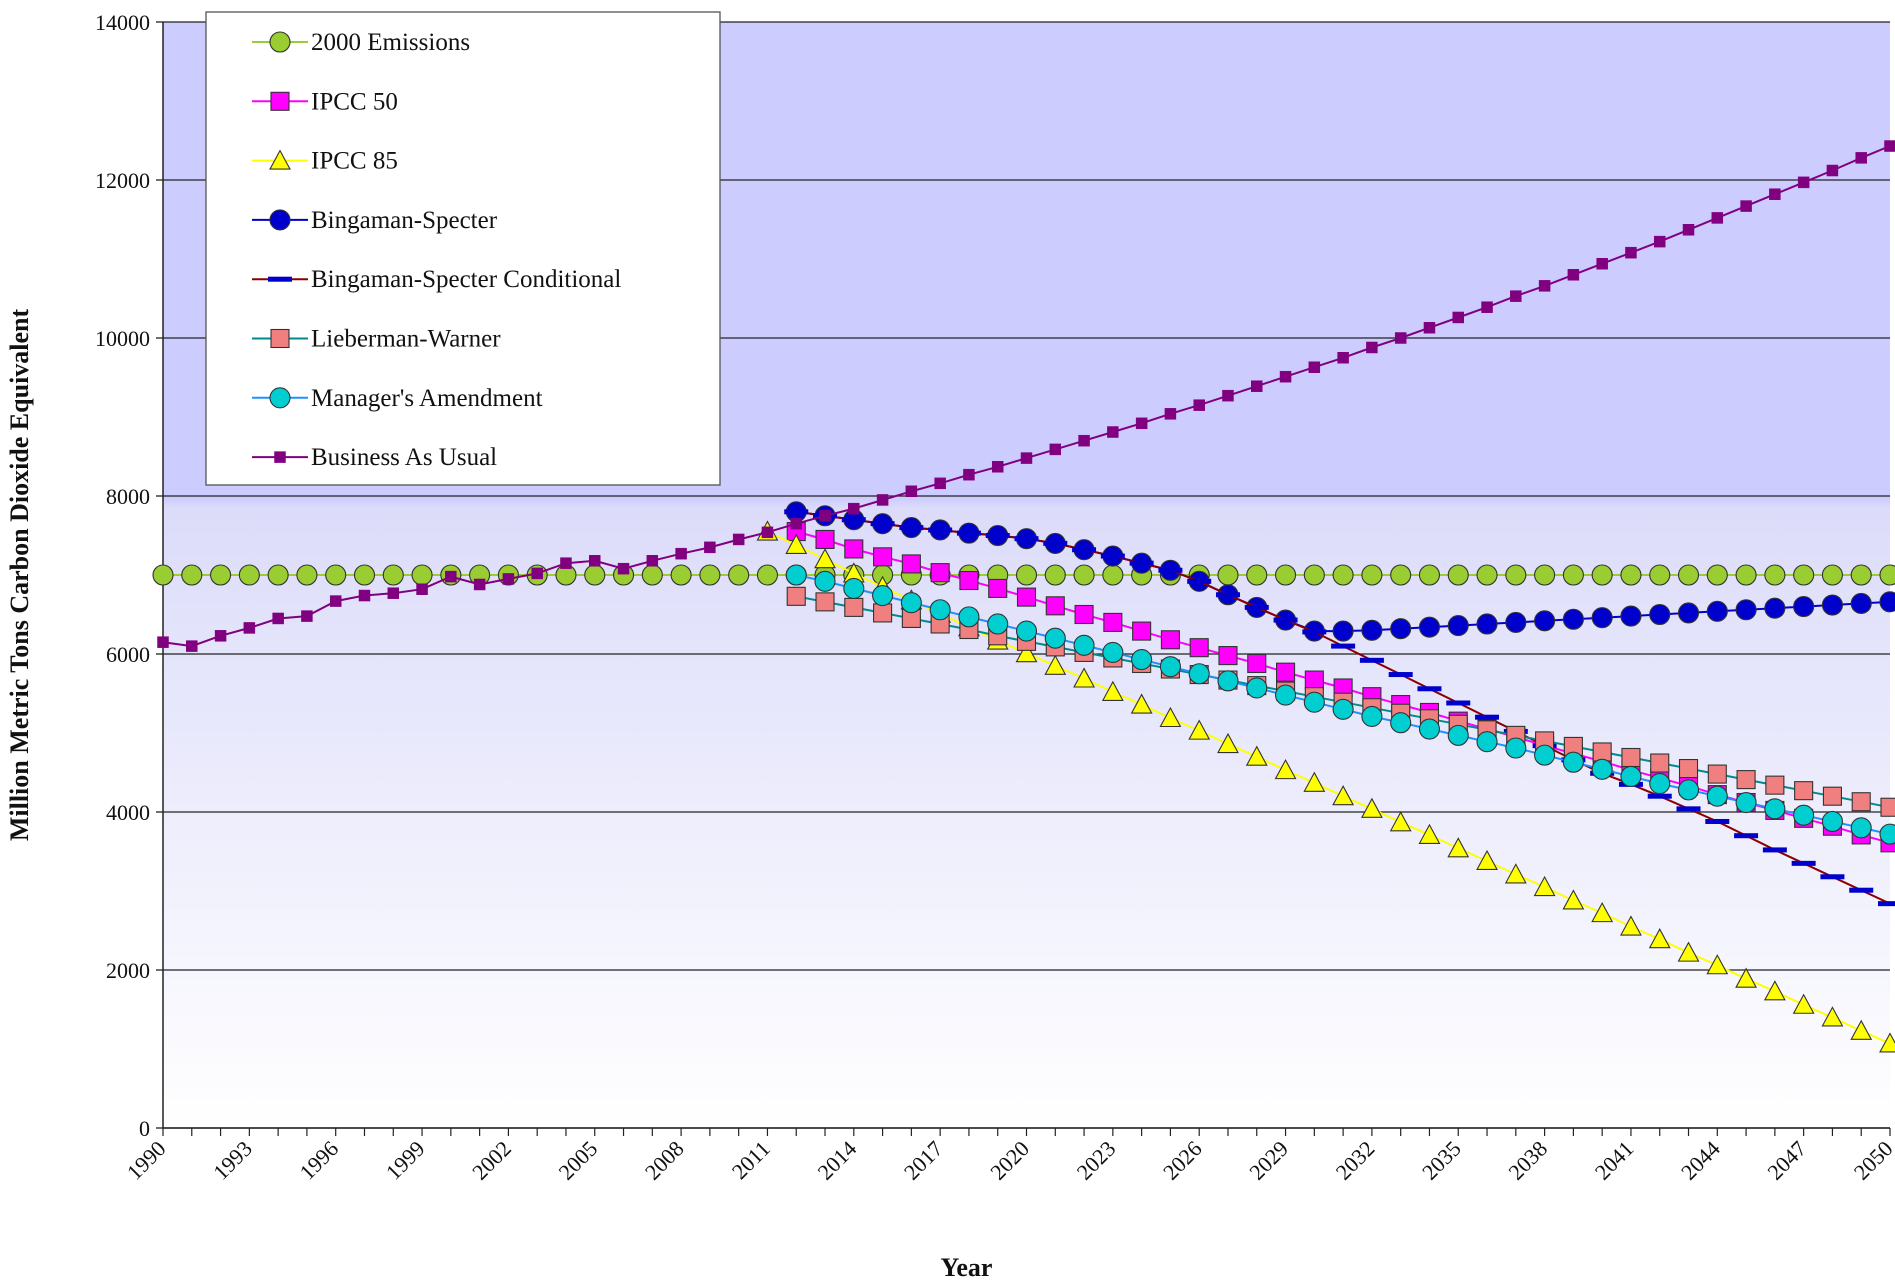 The width and height of the screenshot is (1895, 1285). I want to click on x-tick-label: 2005, so click(577, 1160).